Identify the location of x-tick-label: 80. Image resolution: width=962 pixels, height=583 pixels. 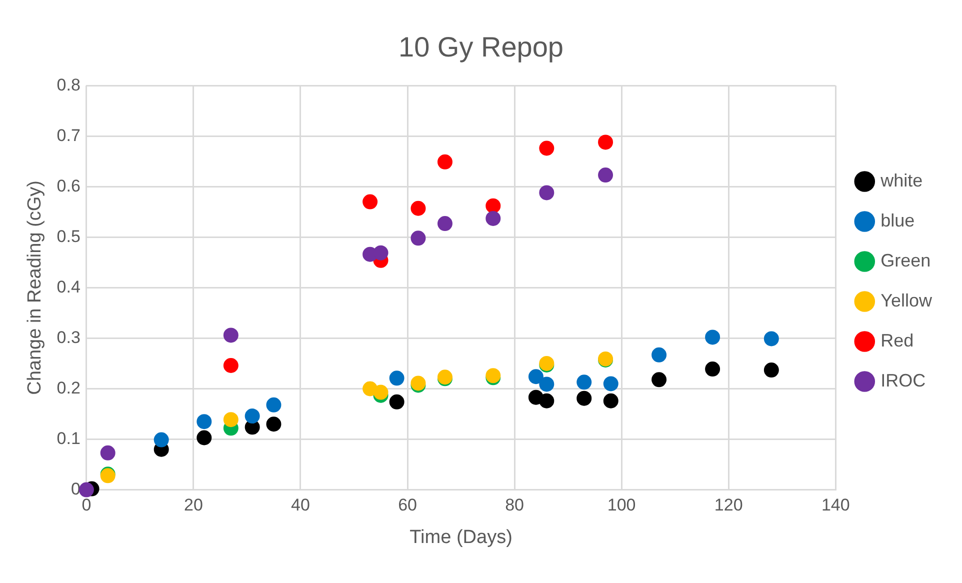
(514, 505).